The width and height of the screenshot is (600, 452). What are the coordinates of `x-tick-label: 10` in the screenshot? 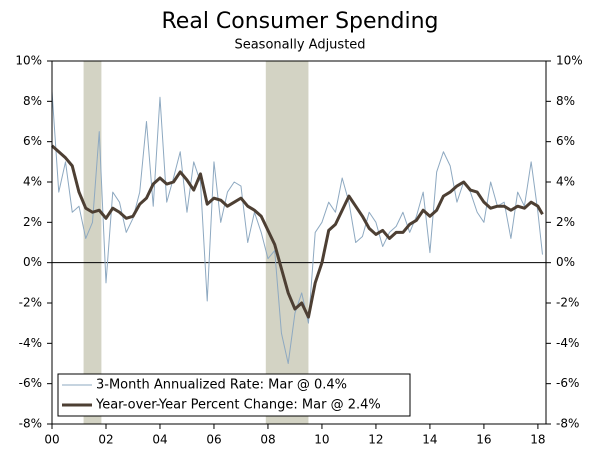 It's located at (321, 440).